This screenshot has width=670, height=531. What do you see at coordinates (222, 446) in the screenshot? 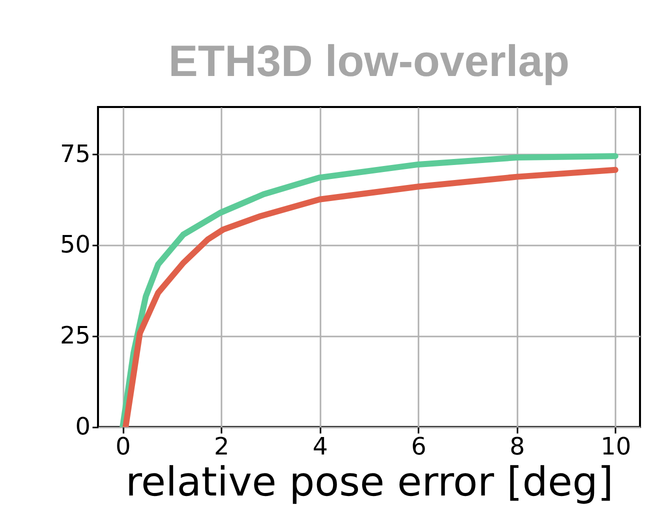
I see `x-tick-label: 2` at bounding box center [222, 446].